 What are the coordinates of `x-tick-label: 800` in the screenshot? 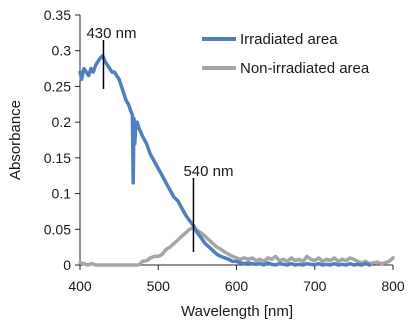 It's located at (393, 286).